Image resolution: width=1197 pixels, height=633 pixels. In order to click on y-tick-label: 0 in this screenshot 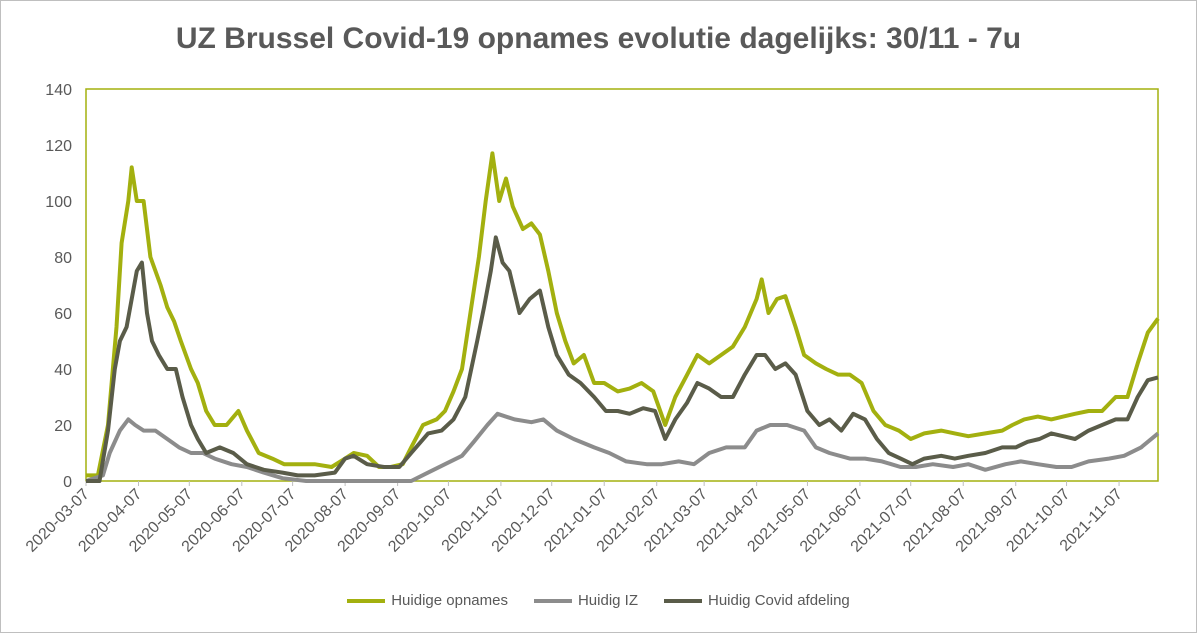, I will do `click(67, 482)`.